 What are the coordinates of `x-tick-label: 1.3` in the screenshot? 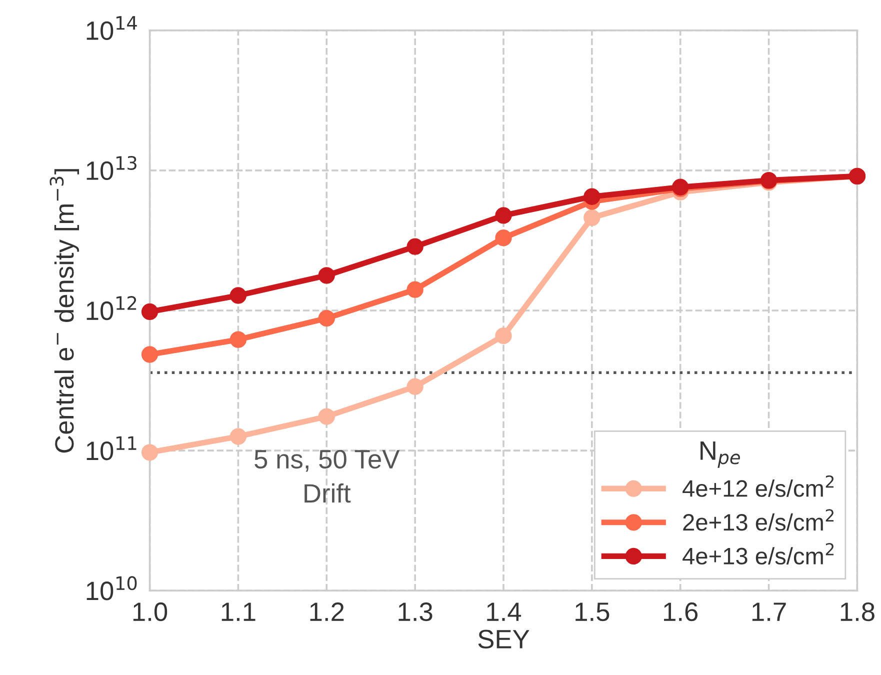 It's located at (415, 612).